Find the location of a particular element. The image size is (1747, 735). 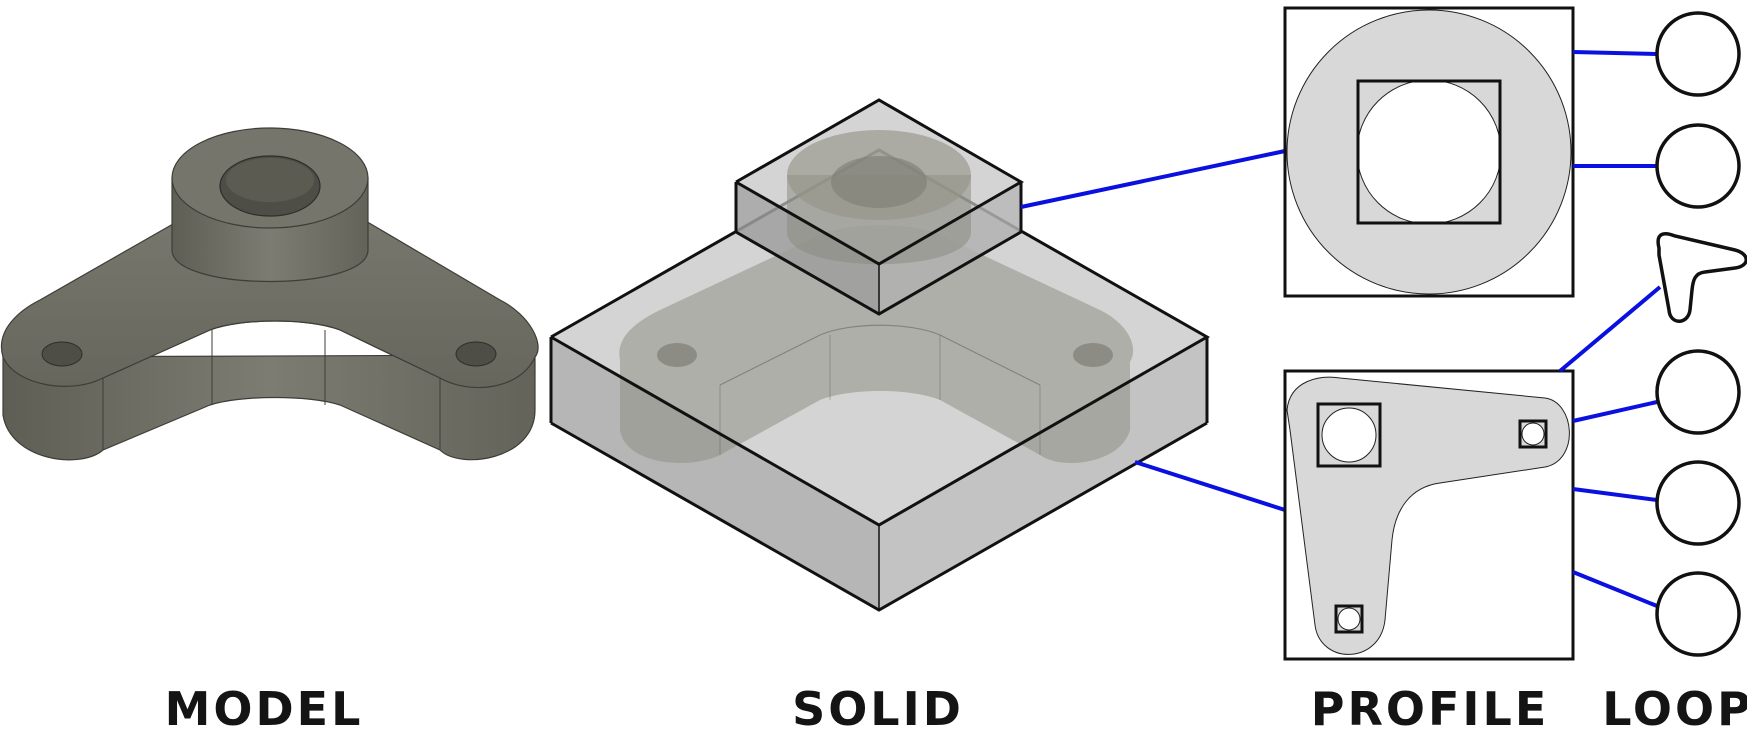

model-label: MODEL is located at coordinates (264, 708).